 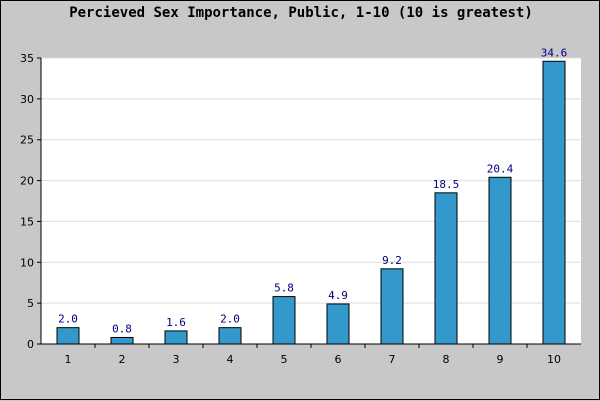 What do you see at coordinates (176, 322) in the screenshot?
I see `data-label: 1.6` at bounding box center [176, 322].